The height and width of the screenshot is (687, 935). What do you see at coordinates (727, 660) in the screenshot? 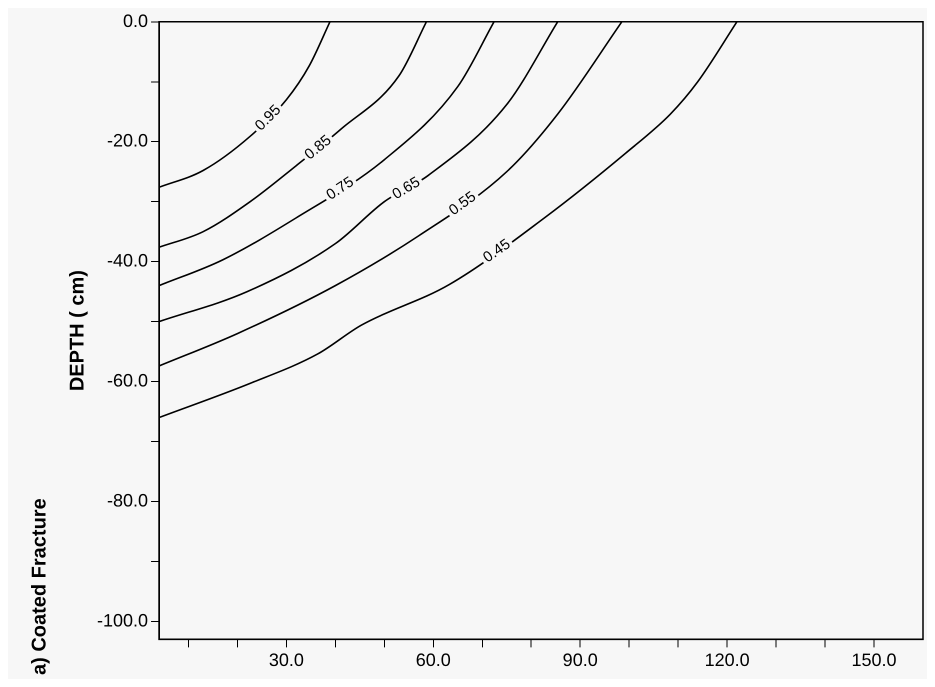
I see `x-tick-label: 120.0` at bounding box center [727, 660].